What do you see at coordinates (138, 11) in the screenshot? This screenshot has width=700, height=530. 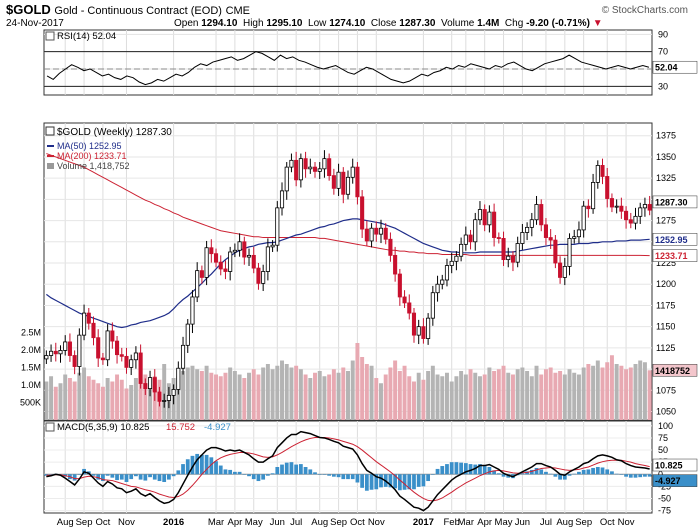 I see `instrument-name: Gold - Continuous Contract (EOD)` at bounding box center [138, 11].